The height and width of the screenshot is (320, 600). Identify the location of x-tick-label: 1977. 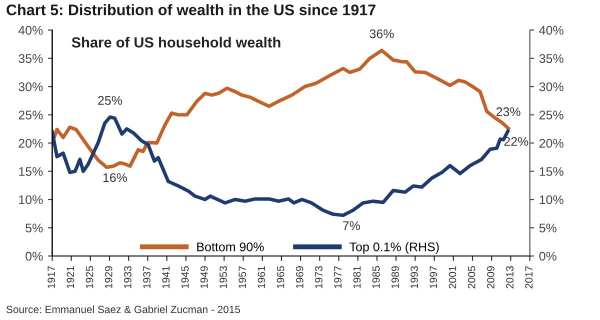
(338, 277).